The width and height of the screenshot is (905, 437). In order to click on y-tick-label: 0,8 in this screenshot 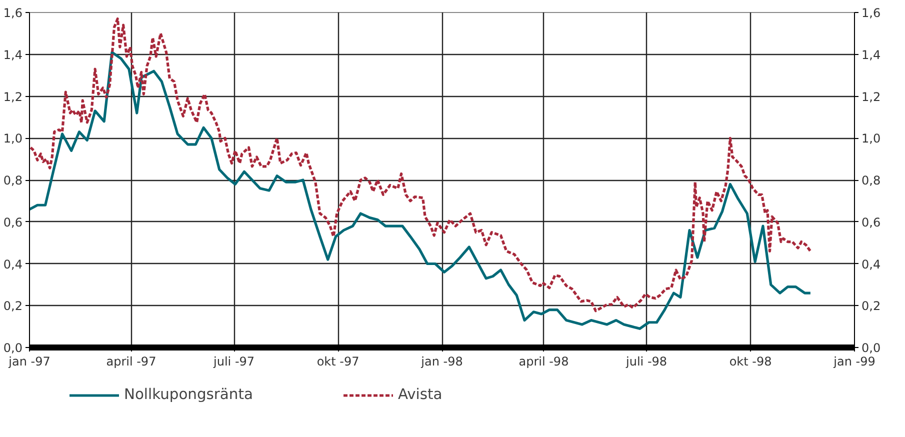, I will do `click(13, 181)`.